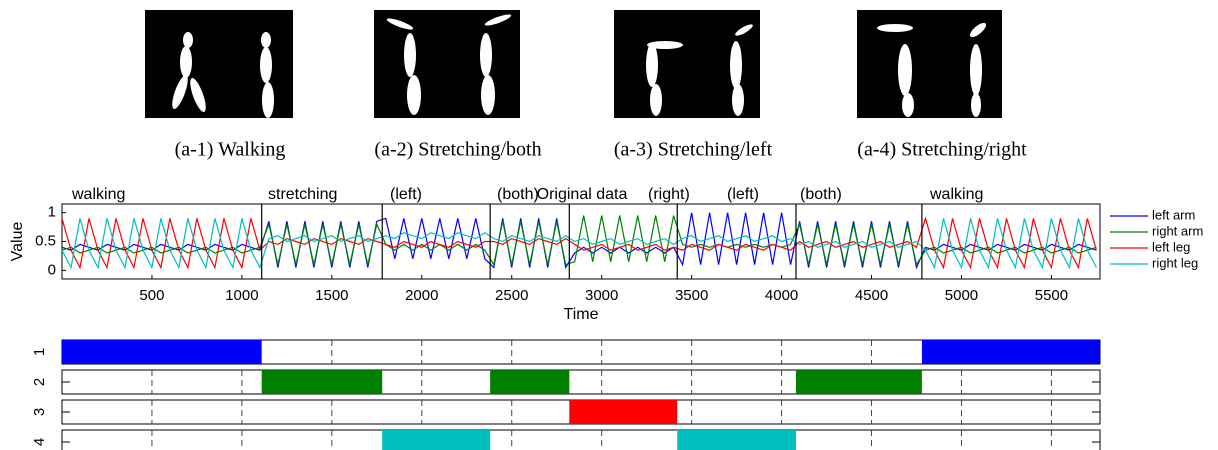 The height and width of the screenshot is (450, 1218). I want to click on legend-label: left arm, so click(1173, 214).